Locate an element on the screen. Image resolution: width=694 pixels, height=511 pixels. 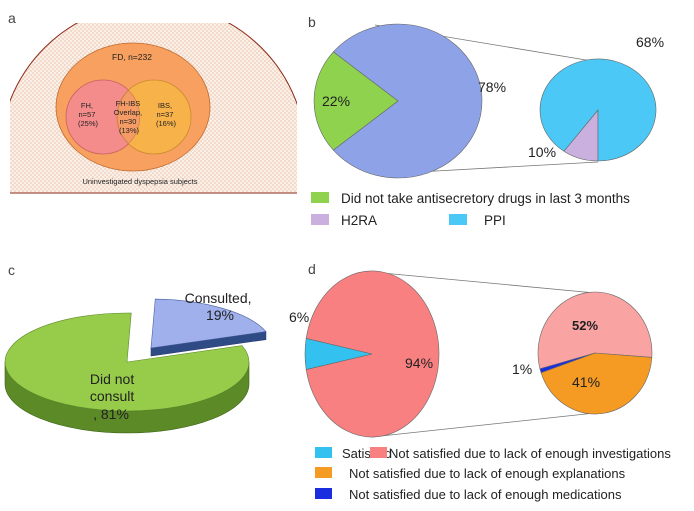
panel-a-letter: a is located at coordinates (12, 18).